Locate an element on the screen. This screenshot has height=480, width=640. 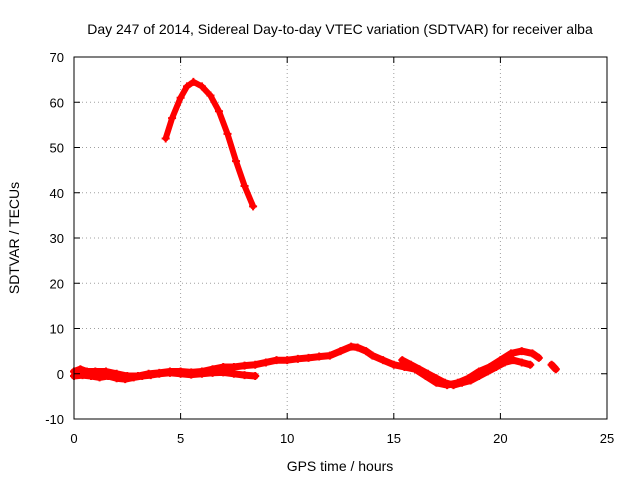
y-tick-label: 10 is located at coordinates (57, 329).